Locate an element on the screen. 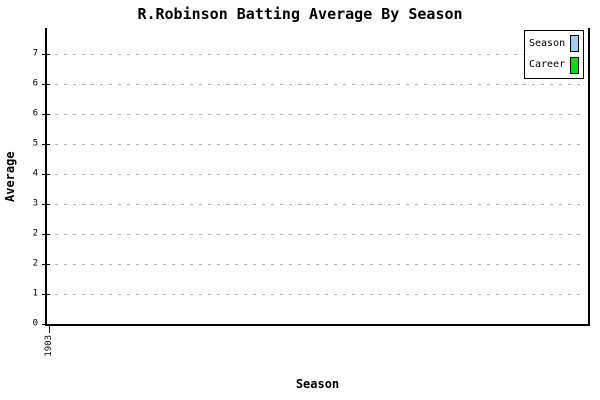 This screenshot has width=600, height=400. x-axis-label: Season is located at coordinates (317, 384).